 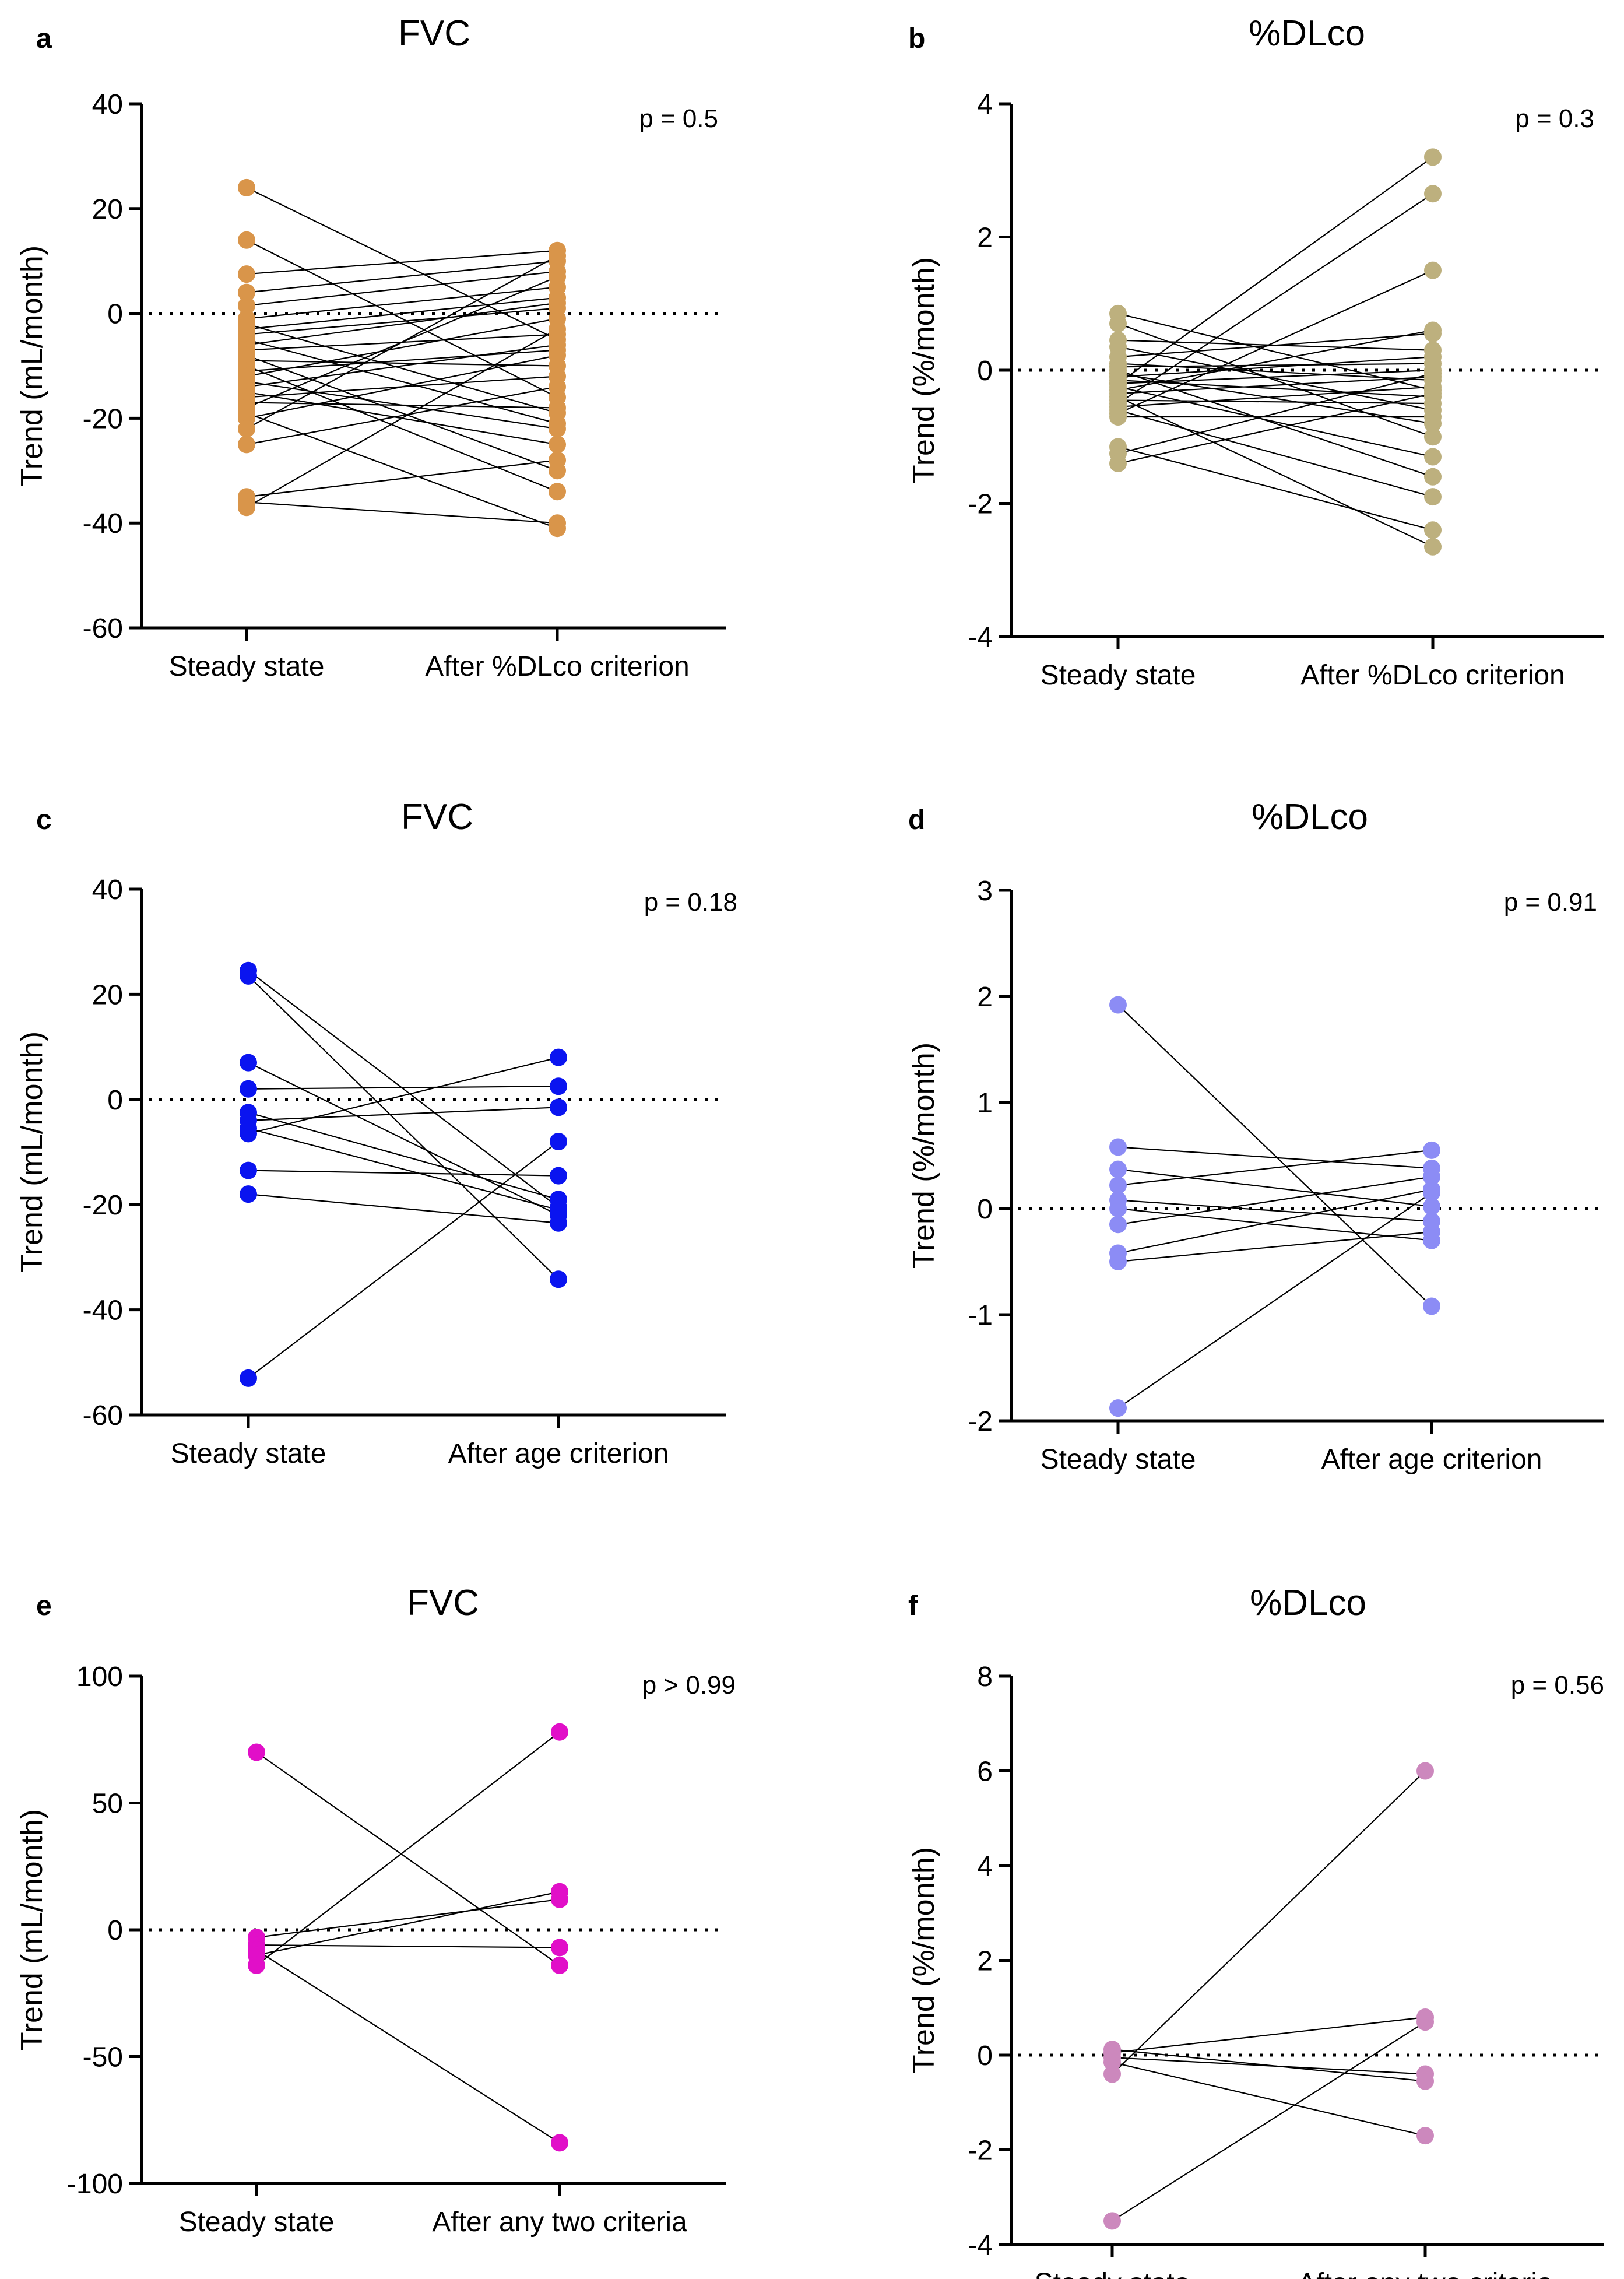 What do you see at coordinates (1557, 1685) in the screenshot?
I see `p-value-label: p = 0.56` at bounding box center [1557, 1685].